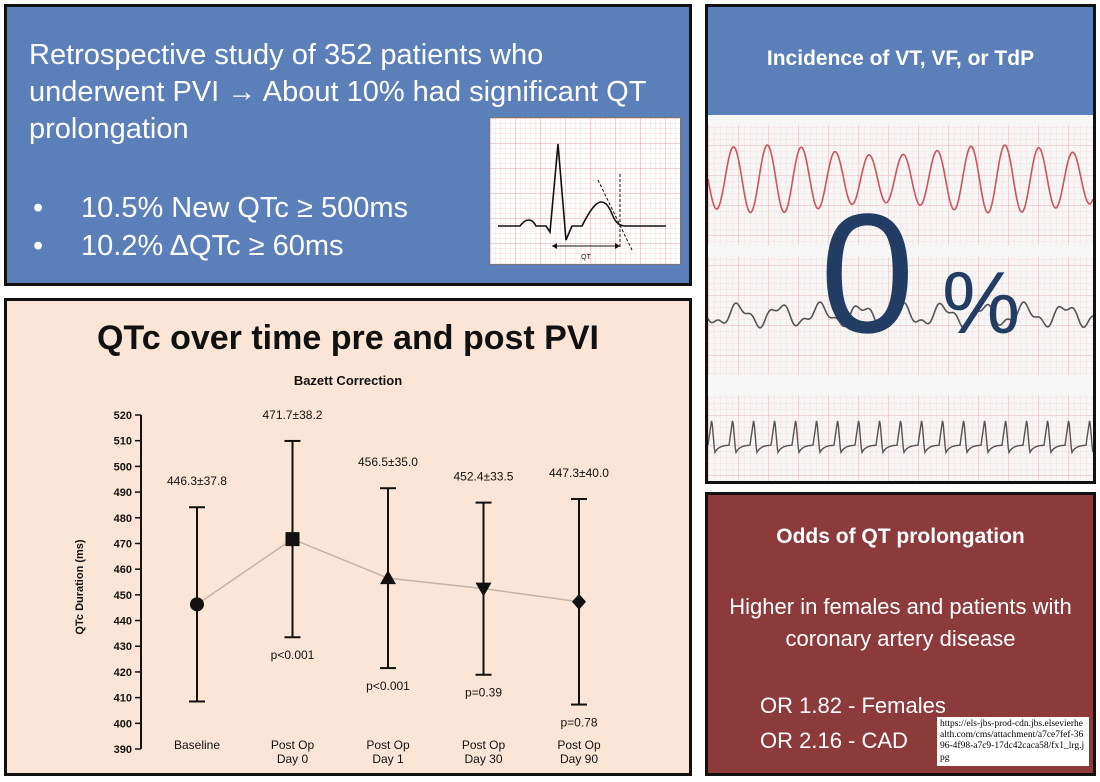 The height and width of the screenshot is (782, 1100). I want to click on ecg-qt-label: QT, so click(586, 257).